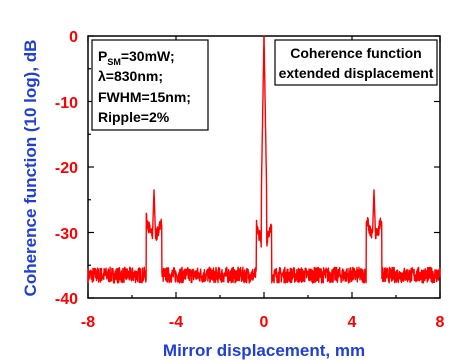 The width and height of the screenshot is (467, 362). What do you see at coordinates (352, 322) in the screenshot?
I see `x-tick-label-3: 4` at bounding box center [352, 322].